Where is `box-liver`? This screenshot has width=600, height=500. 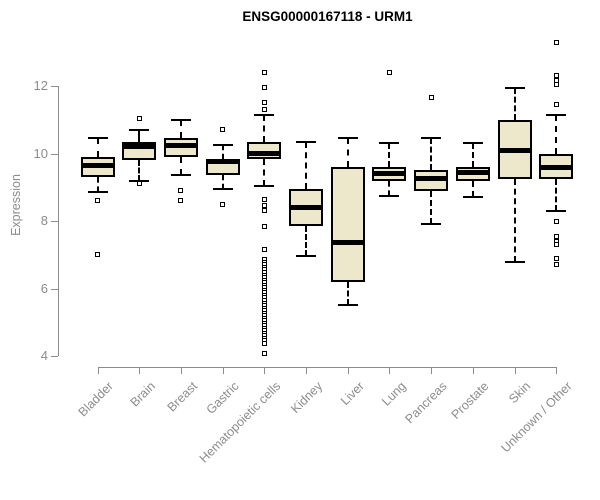
box-liver is located at coordinates (347, 224).